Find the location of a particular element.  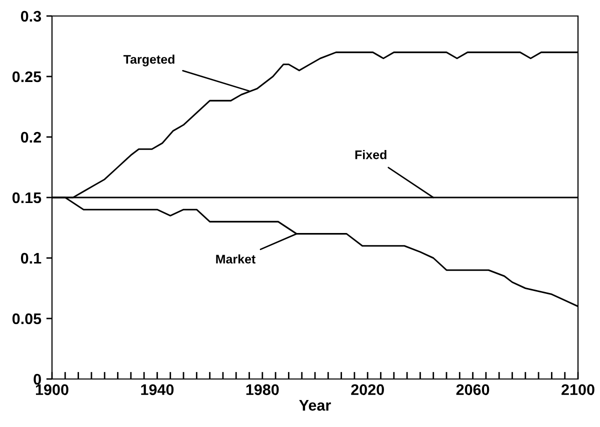

y-tick-label: 0.1 is located at coordinates (31, 258).